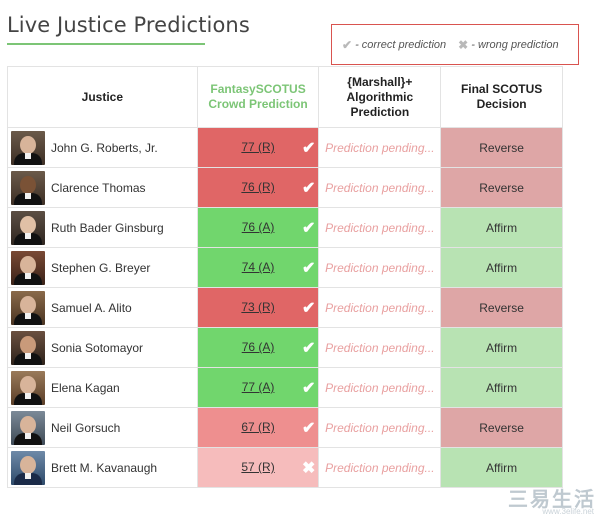 The image size is (600, 516). I want to click on justice-cell: Neil Gorsuch, so click(103, 428).